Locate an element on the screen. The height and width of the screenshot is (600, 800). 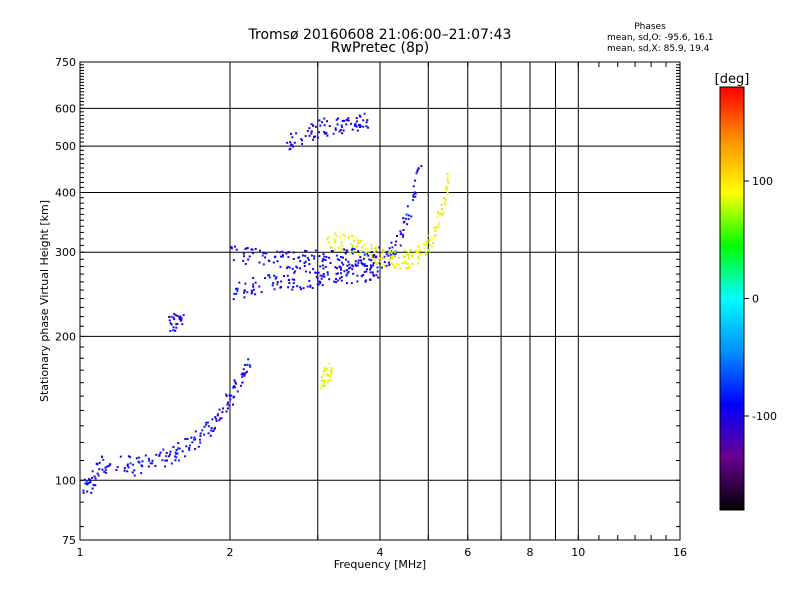
y-tick-label: 600 is located at coordinates (65, 108).